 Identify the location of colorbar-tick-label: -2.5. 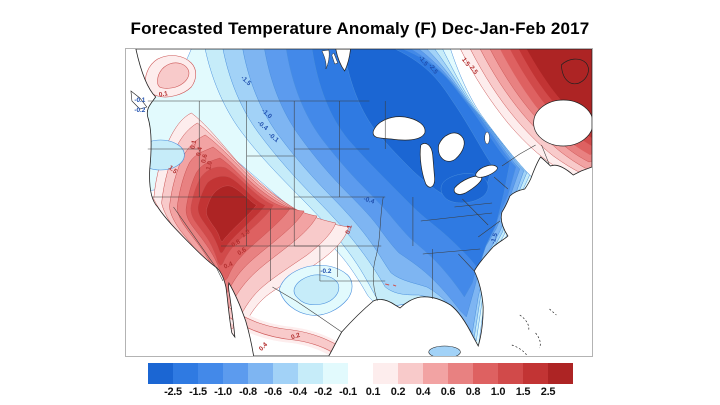
(173, 392).